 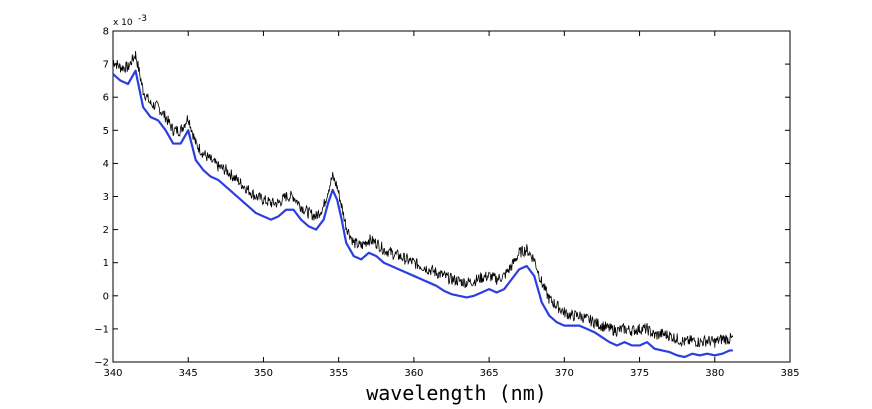 I want to click on y-tick-label: 7, so click(x=106, y=65).